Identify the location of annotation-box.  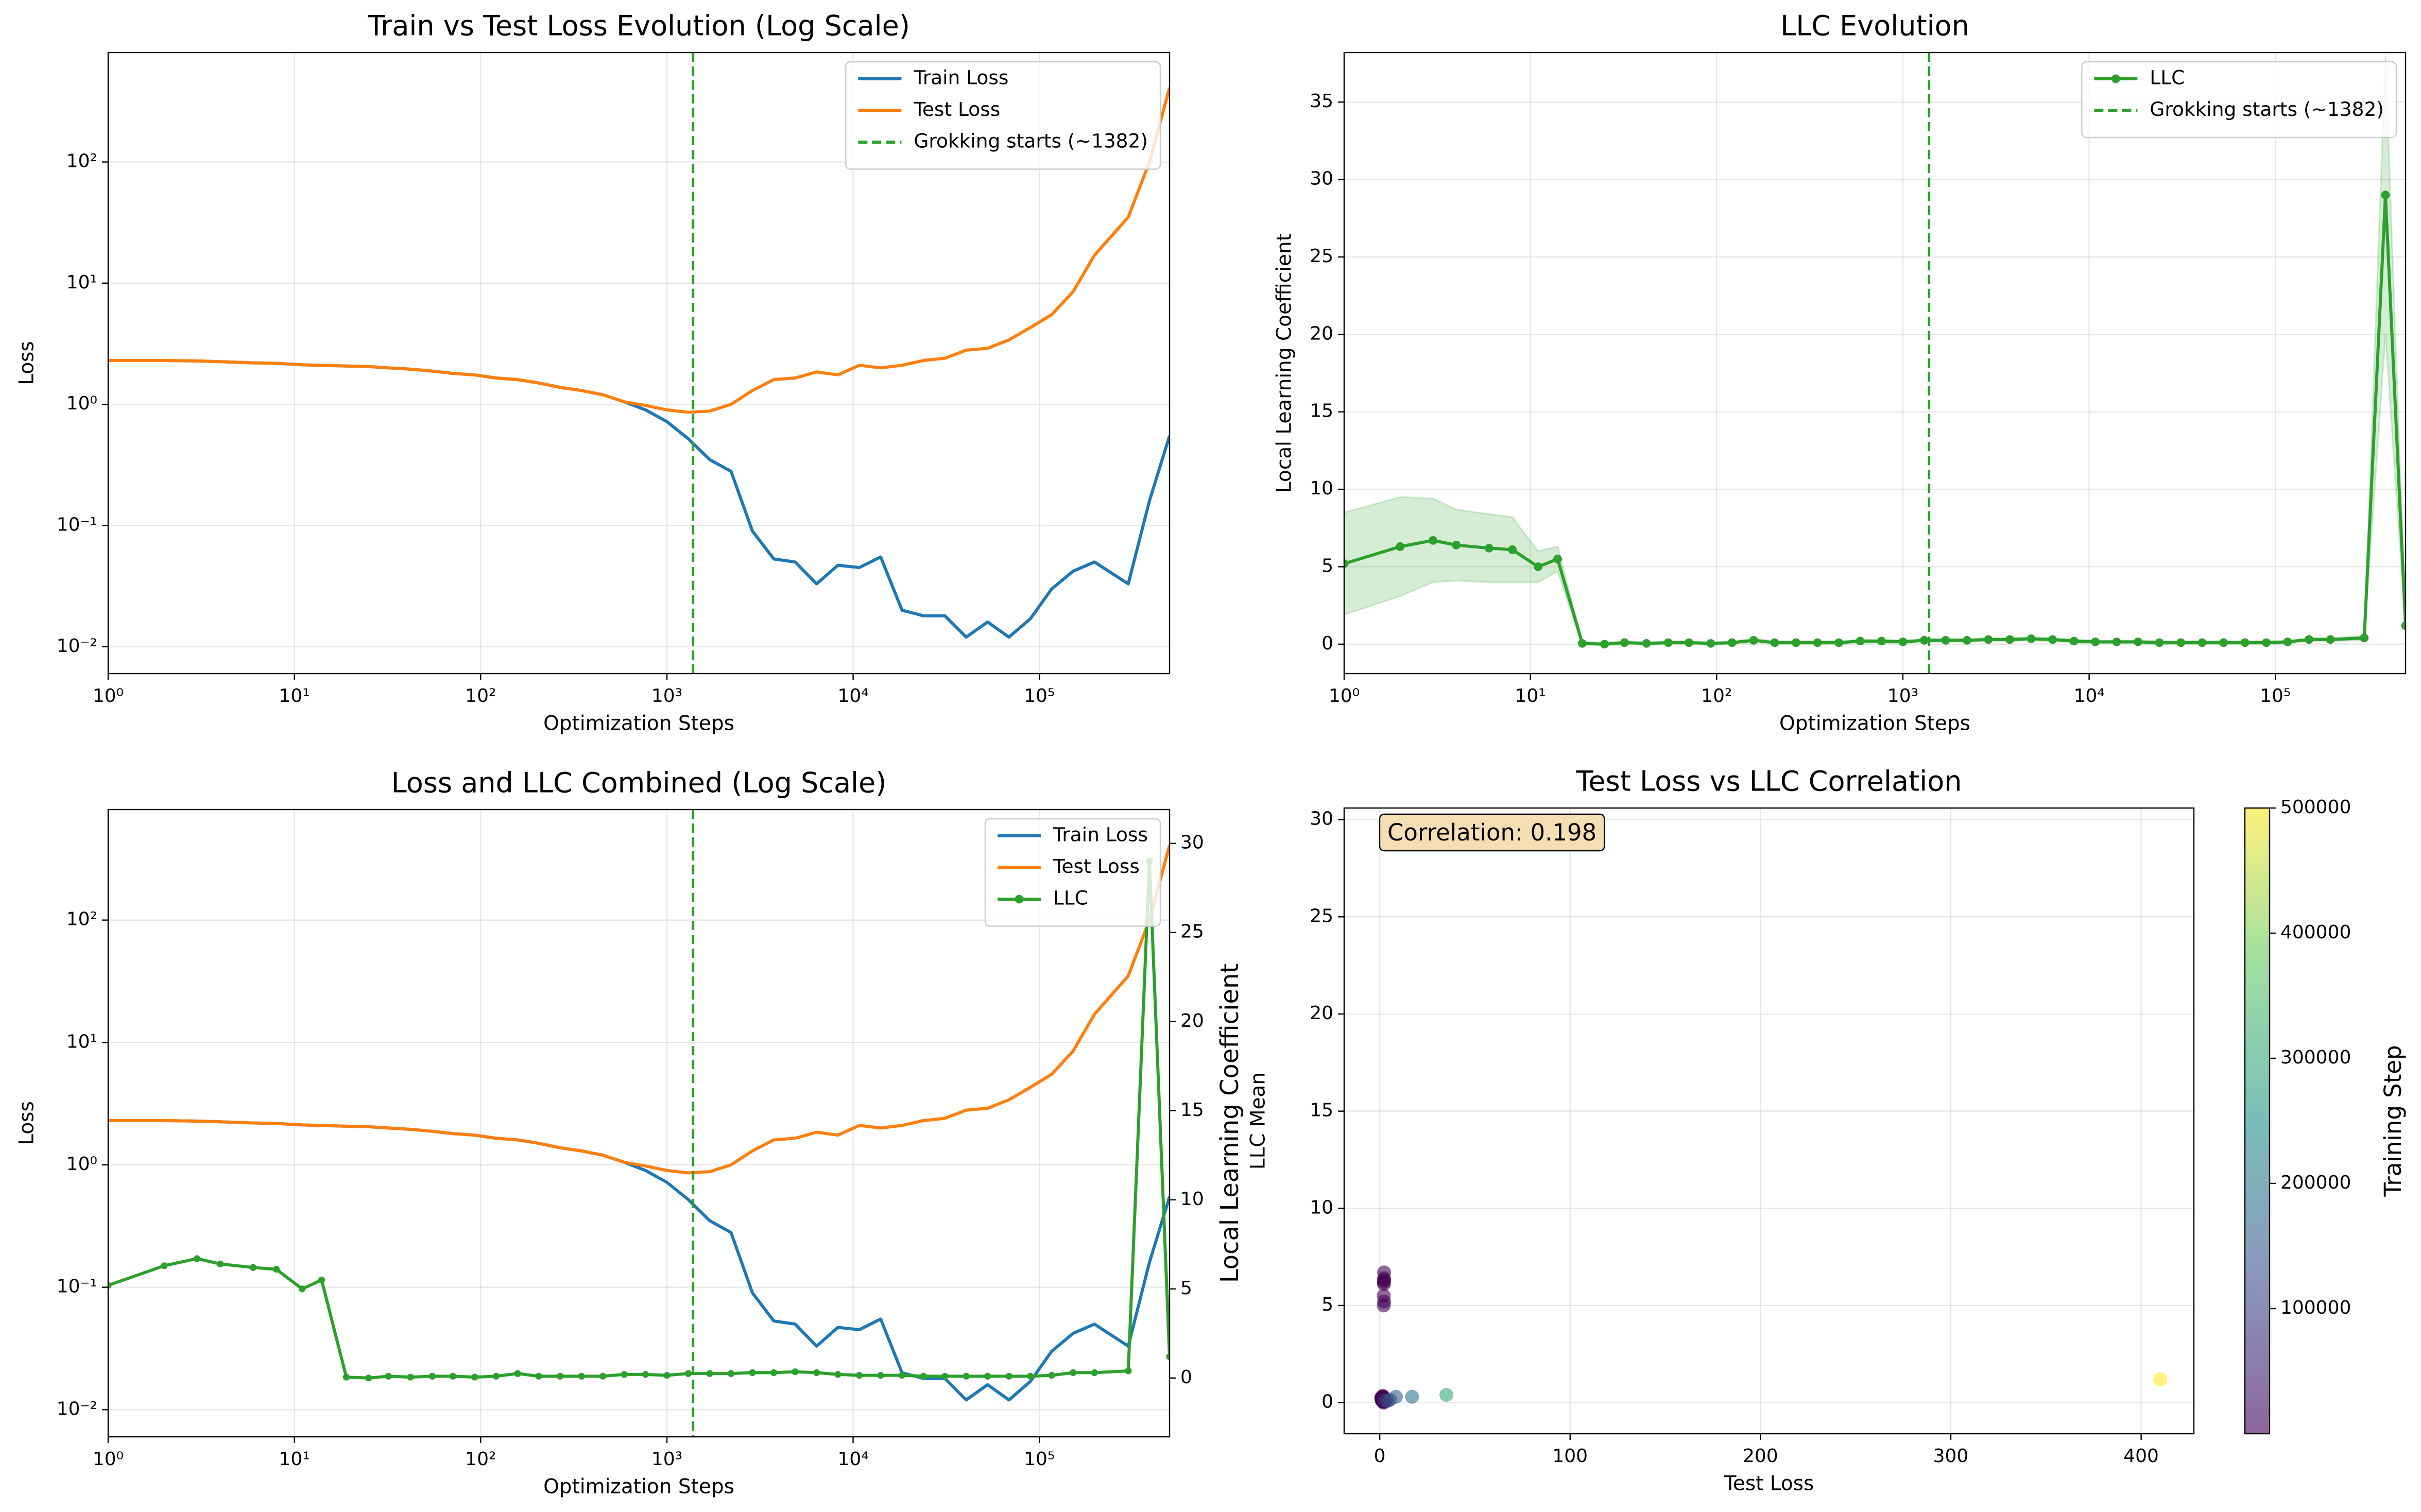
(1492, 833).